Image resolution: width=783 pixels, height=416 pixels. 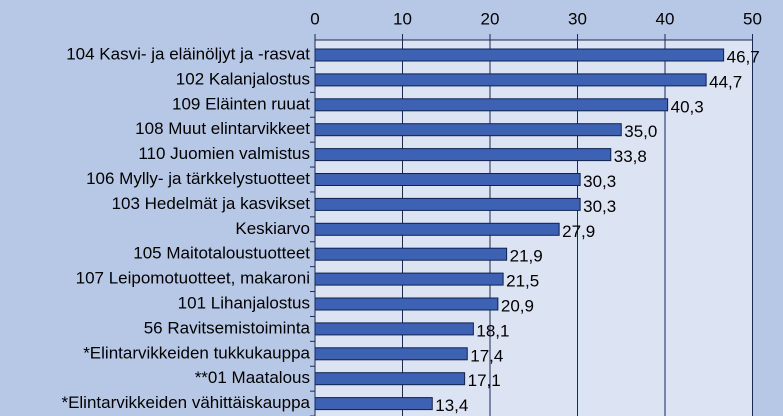 What do you see at coordinates (402, 18) in the screenshot?
I see `x-tick-label: 10` at bounding box center [402, 18].